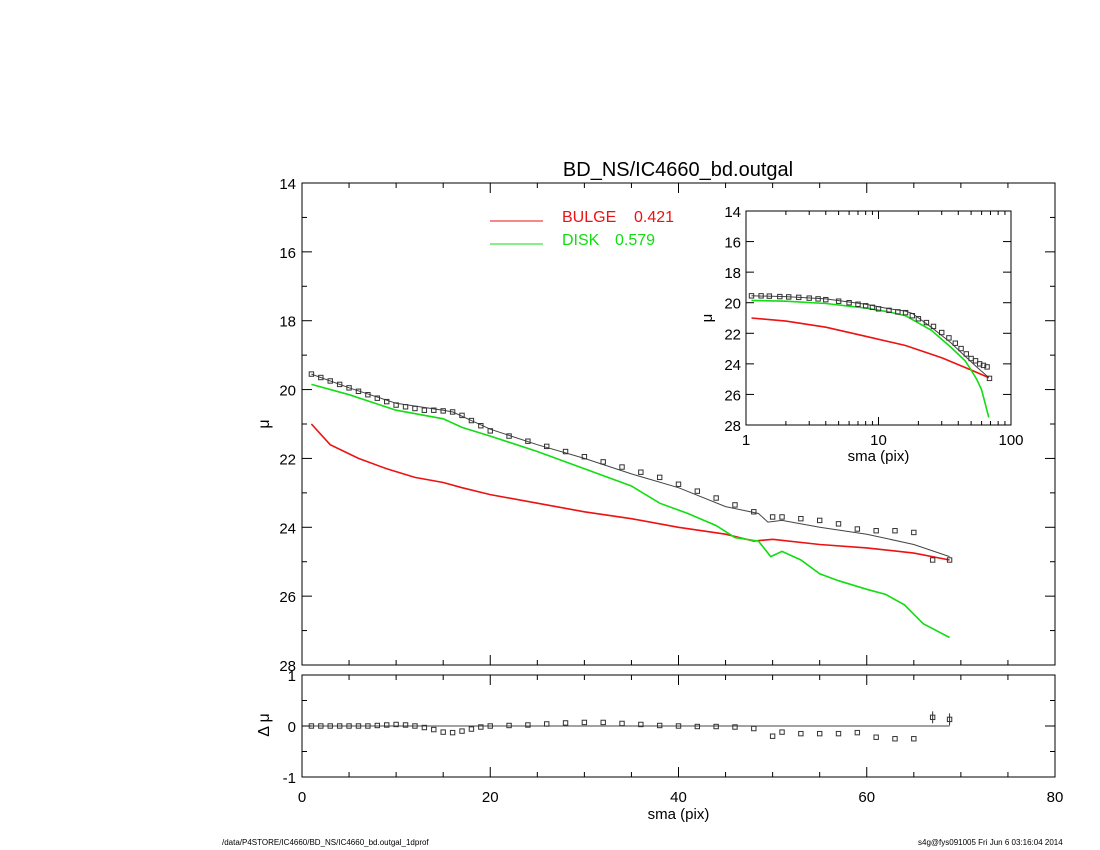 This screenshot has width=1100, height=850. I want to click on legend-bulge-label: BULGE, so click(589, 217).